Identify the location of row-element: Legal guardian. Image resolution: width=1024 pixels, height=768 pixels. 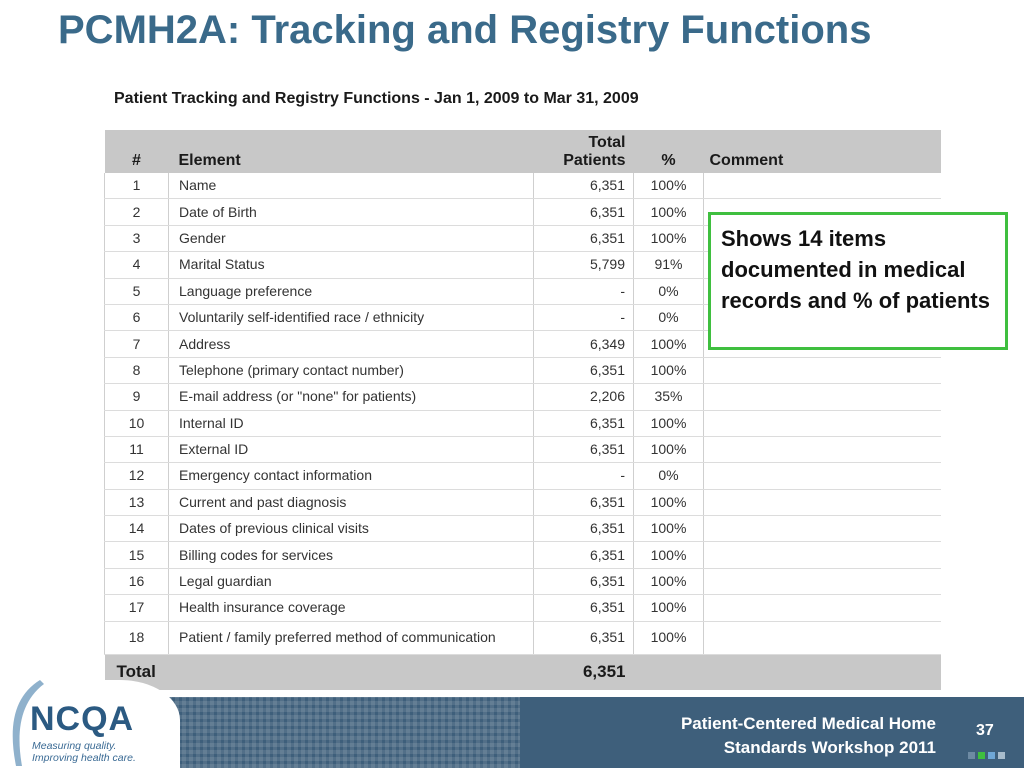
(351, 582).